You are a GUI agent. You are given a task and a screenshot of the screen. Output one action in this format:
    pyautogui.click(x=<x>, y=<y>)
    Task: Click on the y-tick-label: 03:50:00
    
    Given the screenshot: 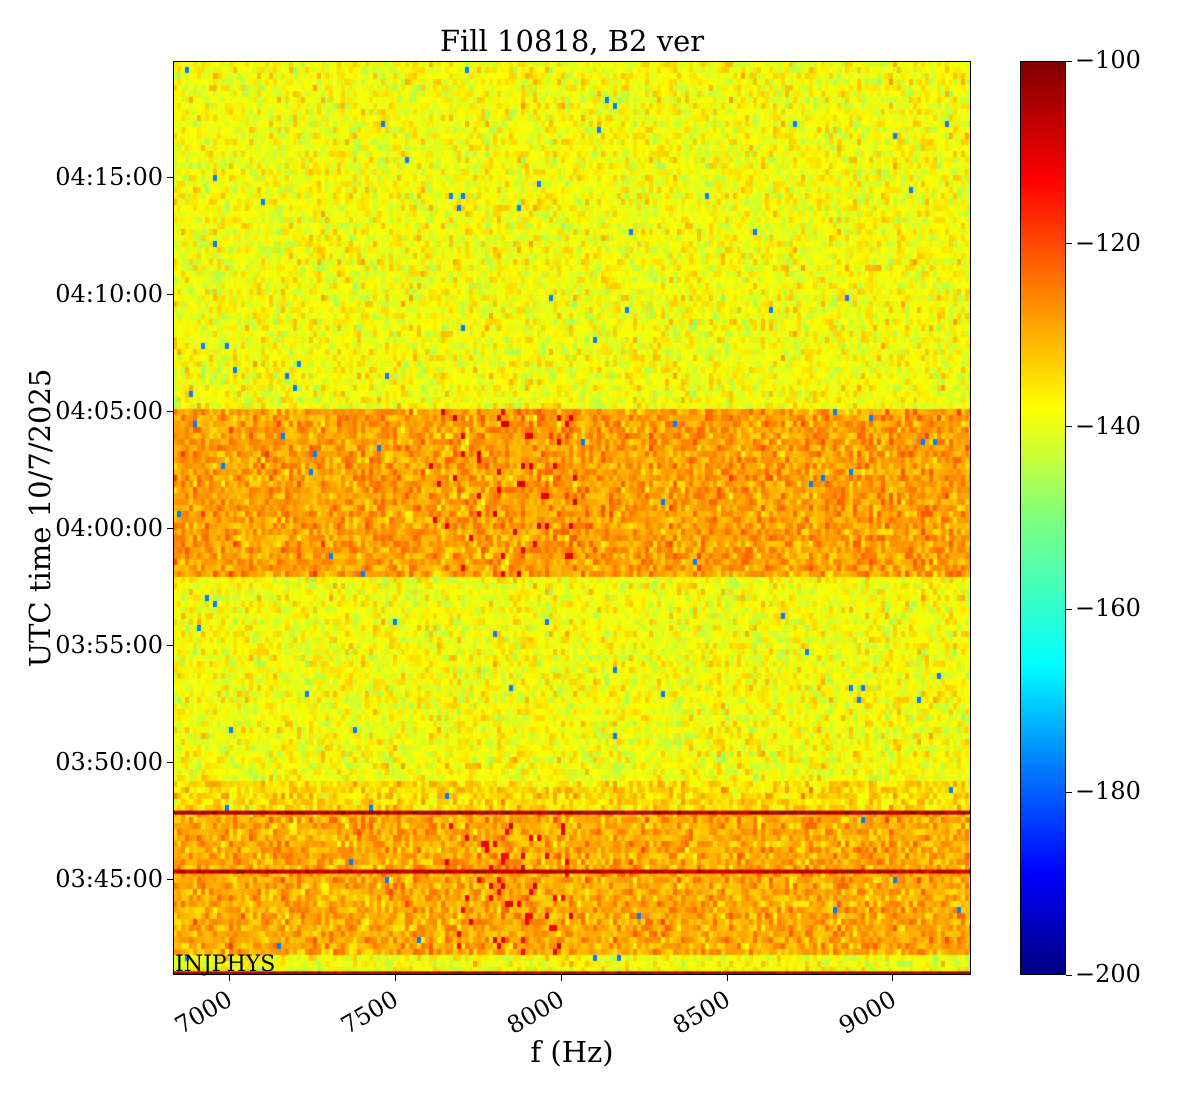 What is the action you would take?
    pyautogui.click(x=109, y=761)
    